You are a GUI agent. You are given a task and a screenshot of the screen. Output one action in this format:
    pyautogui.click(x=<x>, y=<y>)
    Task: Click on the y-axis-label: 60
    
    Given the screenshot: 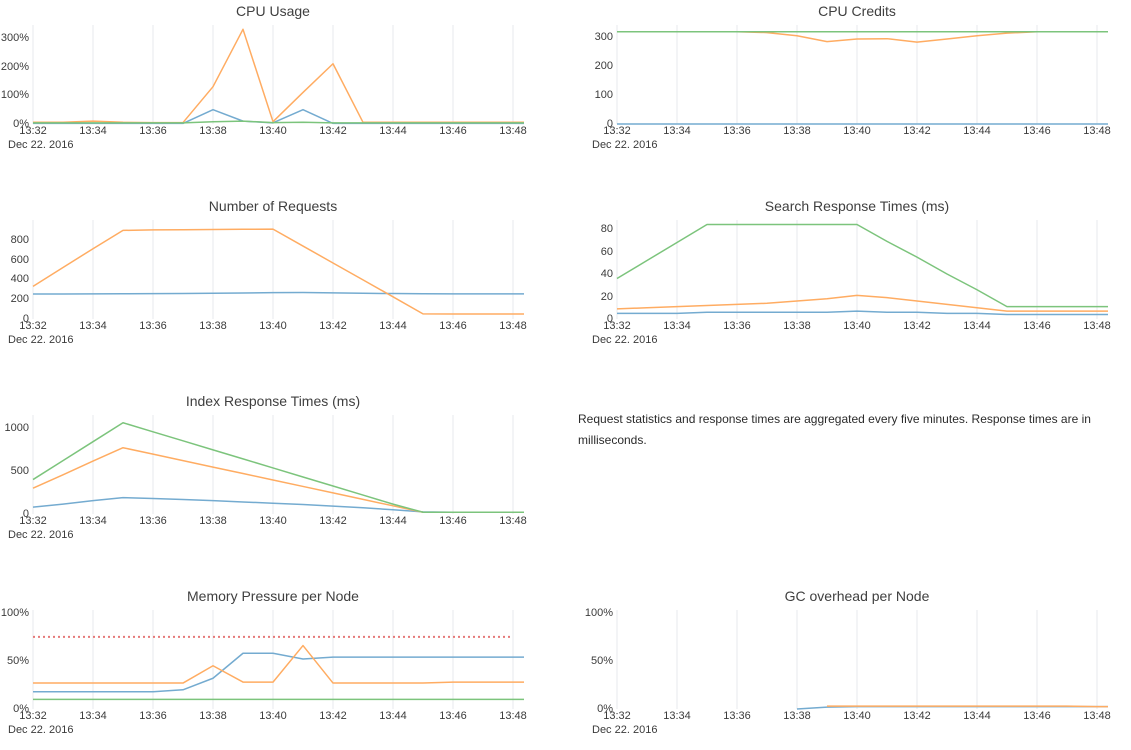 What is the action you would take?
    pyautogui.click(x=589, y=252)
    